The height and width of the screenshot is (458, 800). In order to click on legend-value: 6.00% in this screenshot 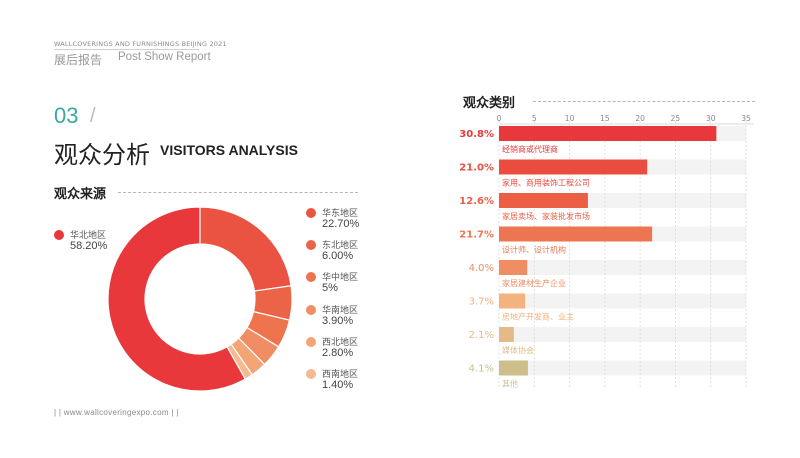, I will do `click(338, 256)`.